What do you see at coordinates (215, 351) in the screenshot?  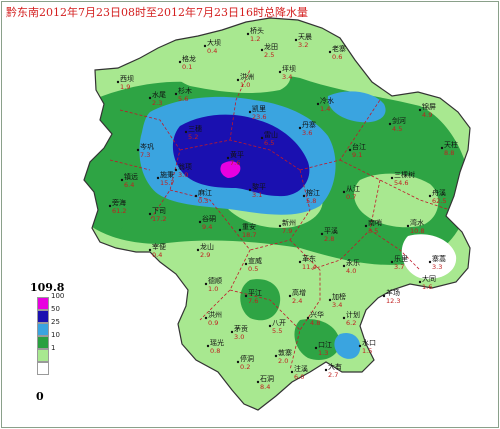 I see `station-value: 0.8` at bounding box center [215, 351].